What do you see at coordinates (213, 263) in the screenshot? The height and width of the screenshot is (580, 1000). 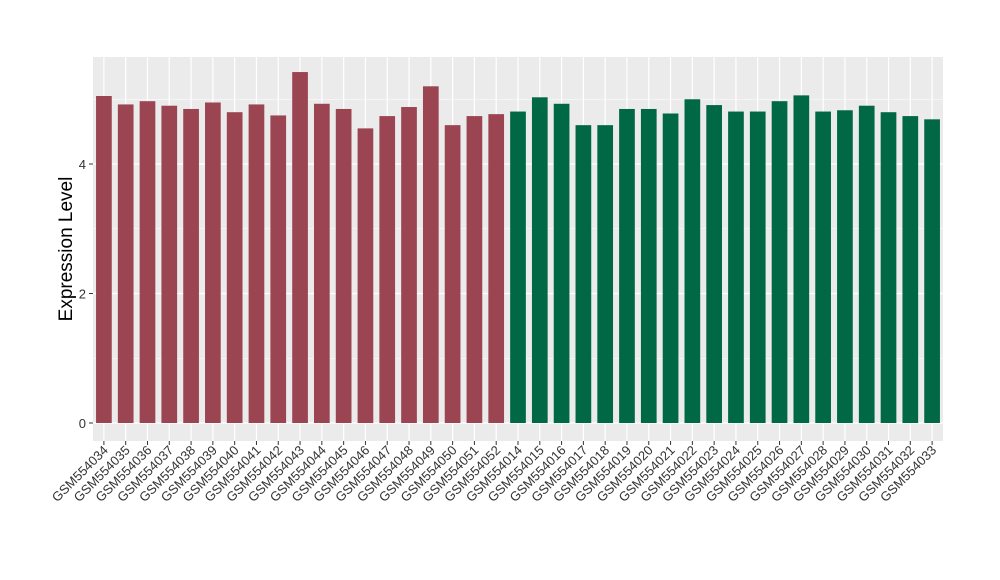 I see `bar-GSM554039` at bounding box center [213, 263].